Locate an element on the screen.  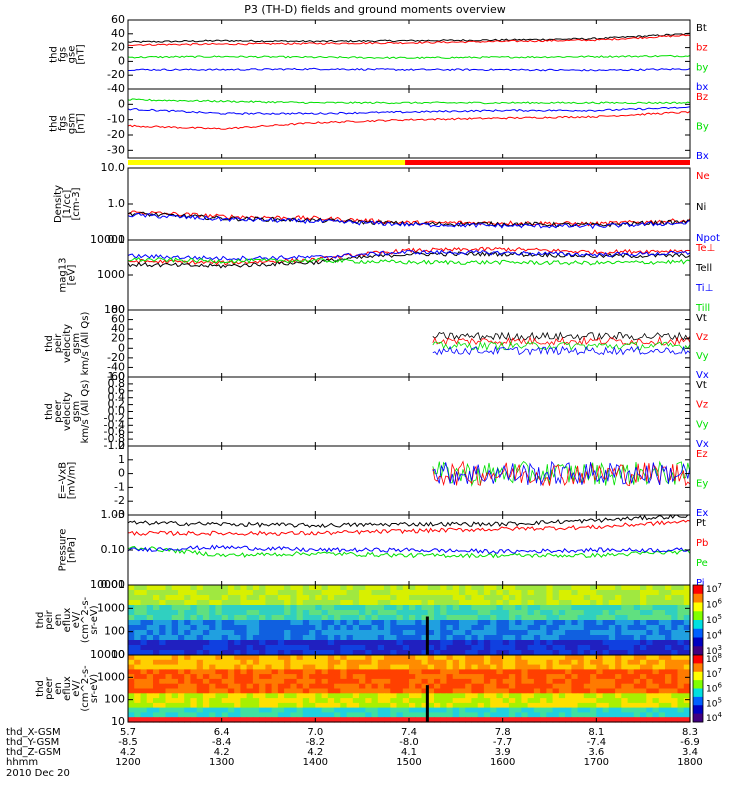
x-axis-row-value: 1600 is located at coordinates (502, 762).